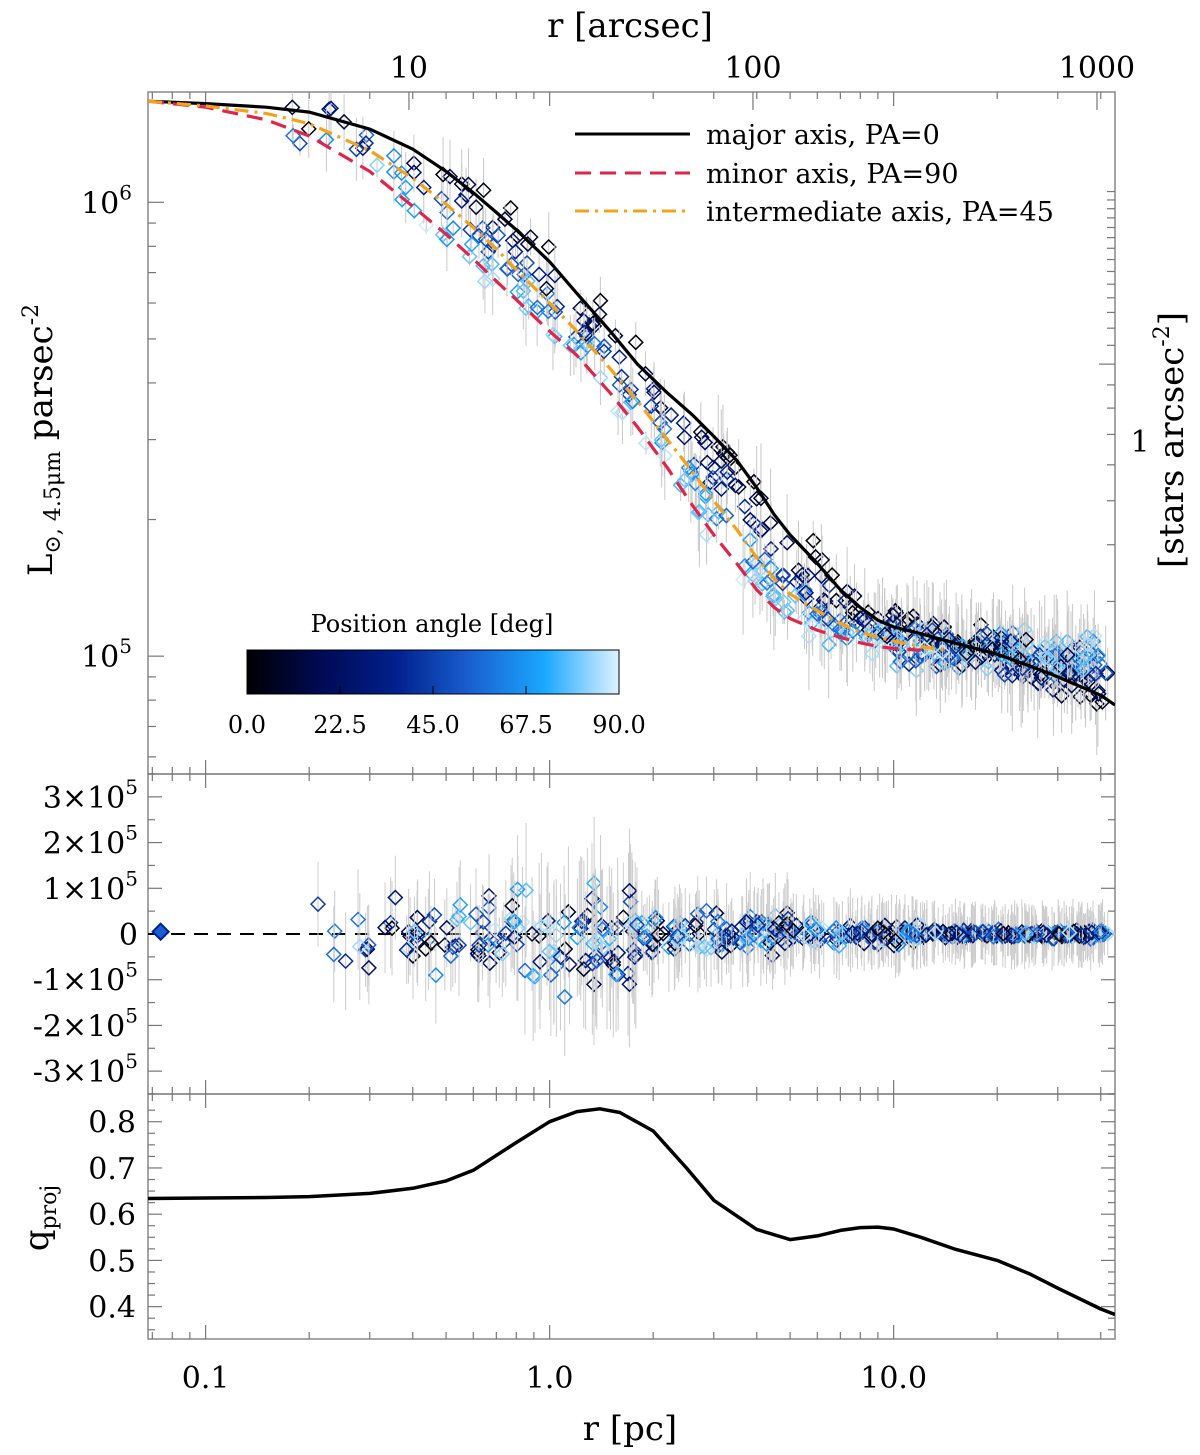 This screenshot has height=1455, width=1200. I want to click on colorbar-tick-3: 67.5, so click(525, 725).